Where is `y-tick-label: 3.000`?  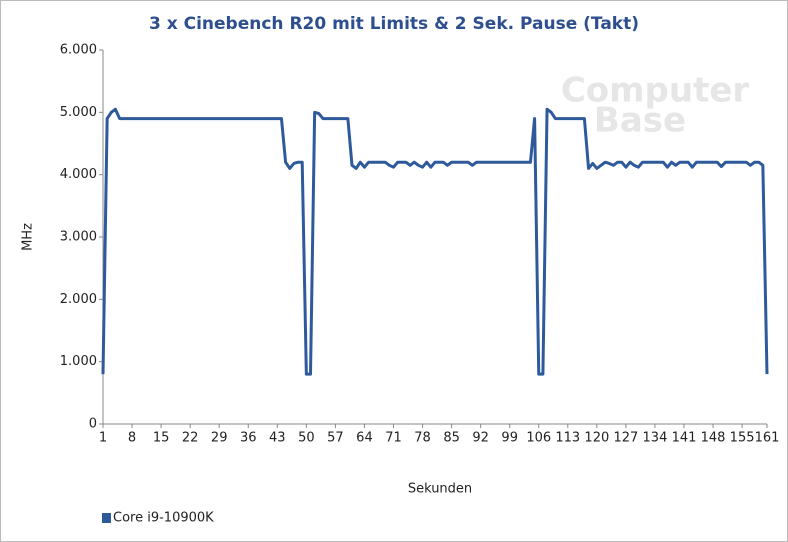 y-tick-label: 3.000 is located at coordinates (78, 237).